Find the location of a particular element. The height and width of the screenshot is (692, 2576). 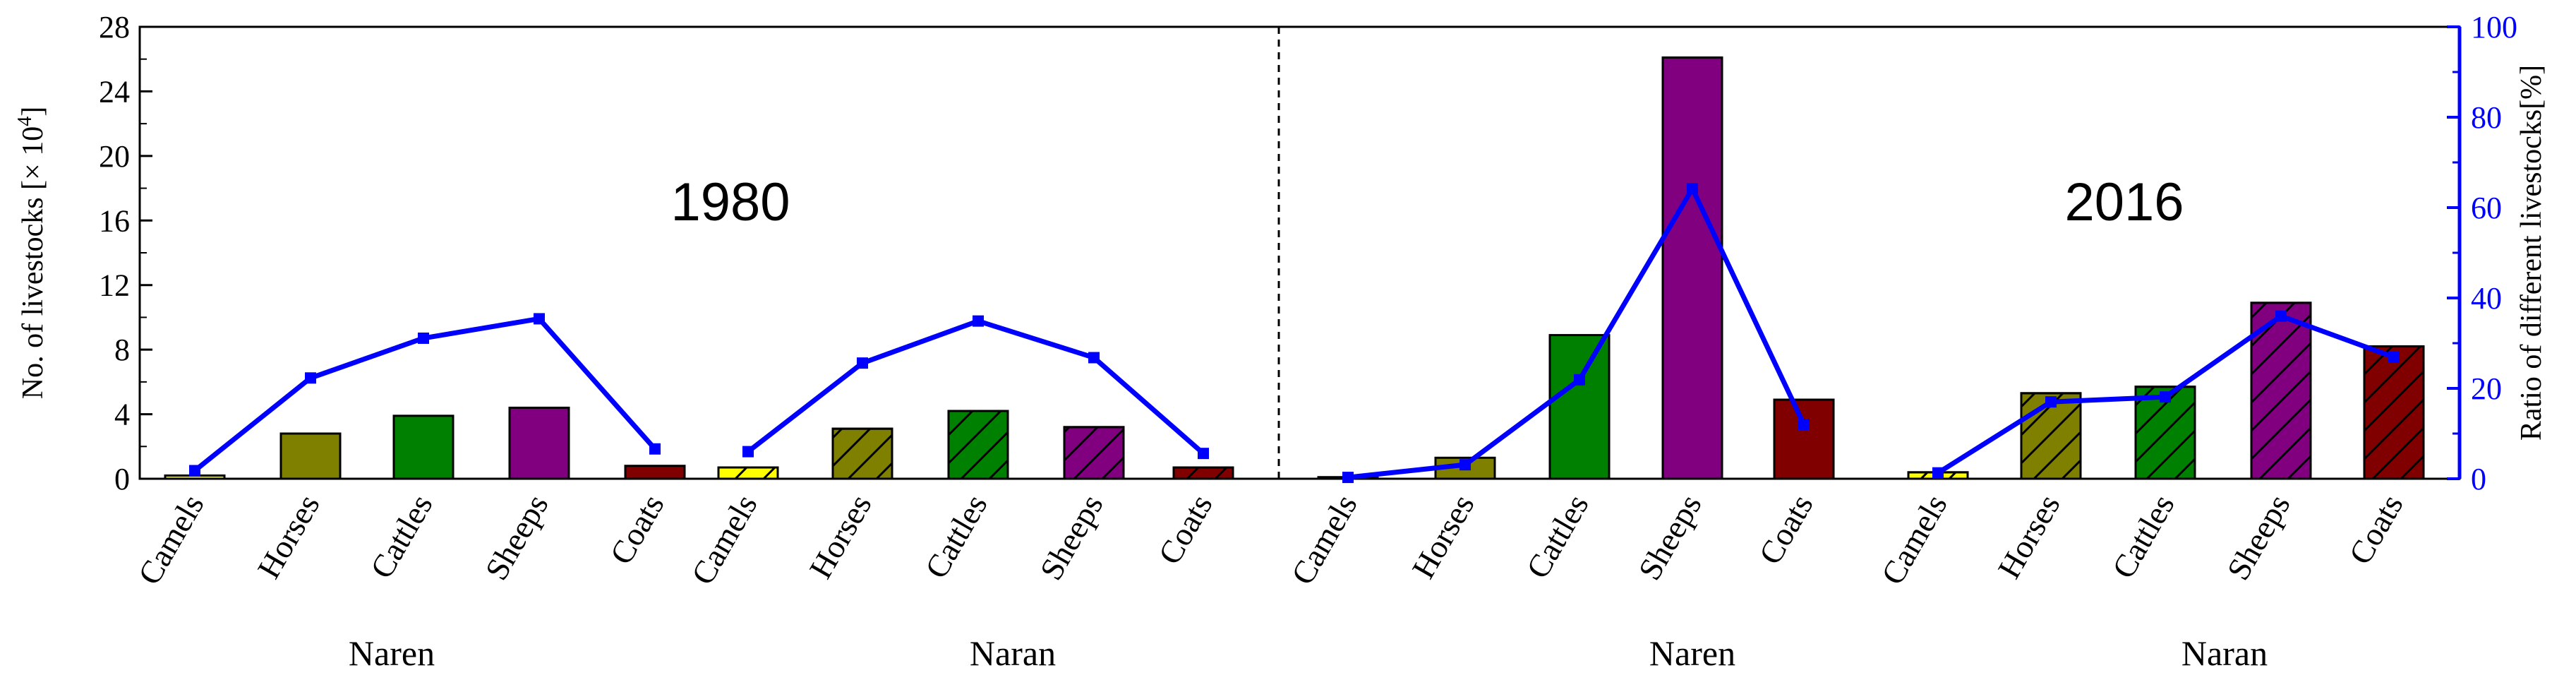

left-axis-title-main: No. of livestocks [× 10 is located at coordinates (33, 262).